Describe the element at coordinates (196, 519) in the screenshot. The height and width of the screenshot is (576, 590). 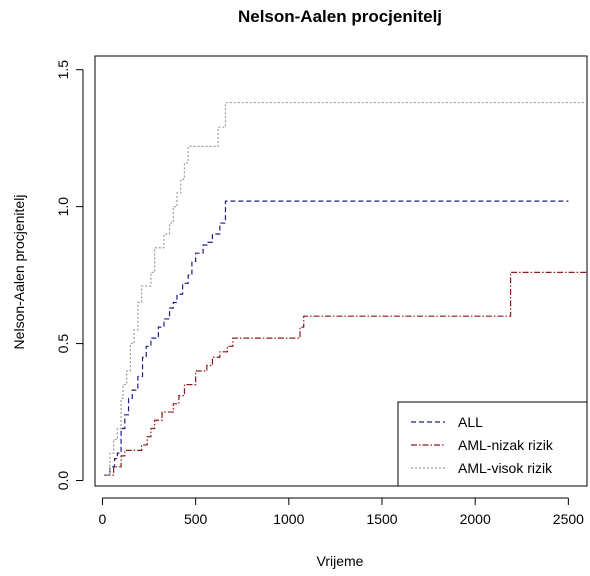
I see `x-tick-label: 500` at that location.